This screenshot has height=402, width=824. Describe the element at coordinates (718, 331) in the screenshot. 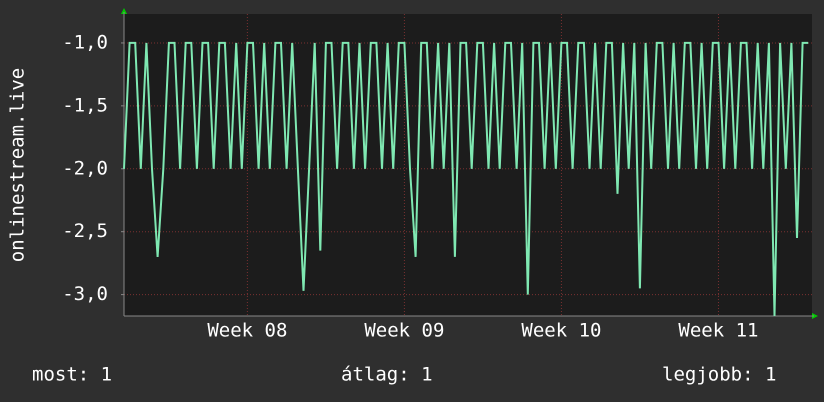

I see `x-tick-label: Week 11` at that location.